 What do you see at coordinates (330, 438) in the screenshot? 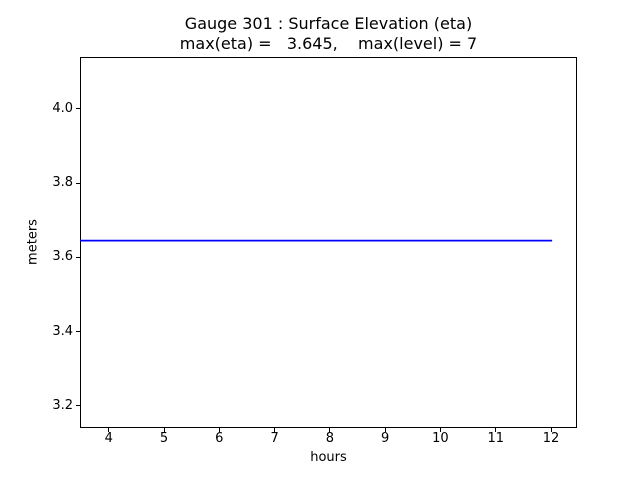
I see `x-tick-label: 8` at bounding box center [330, 438].